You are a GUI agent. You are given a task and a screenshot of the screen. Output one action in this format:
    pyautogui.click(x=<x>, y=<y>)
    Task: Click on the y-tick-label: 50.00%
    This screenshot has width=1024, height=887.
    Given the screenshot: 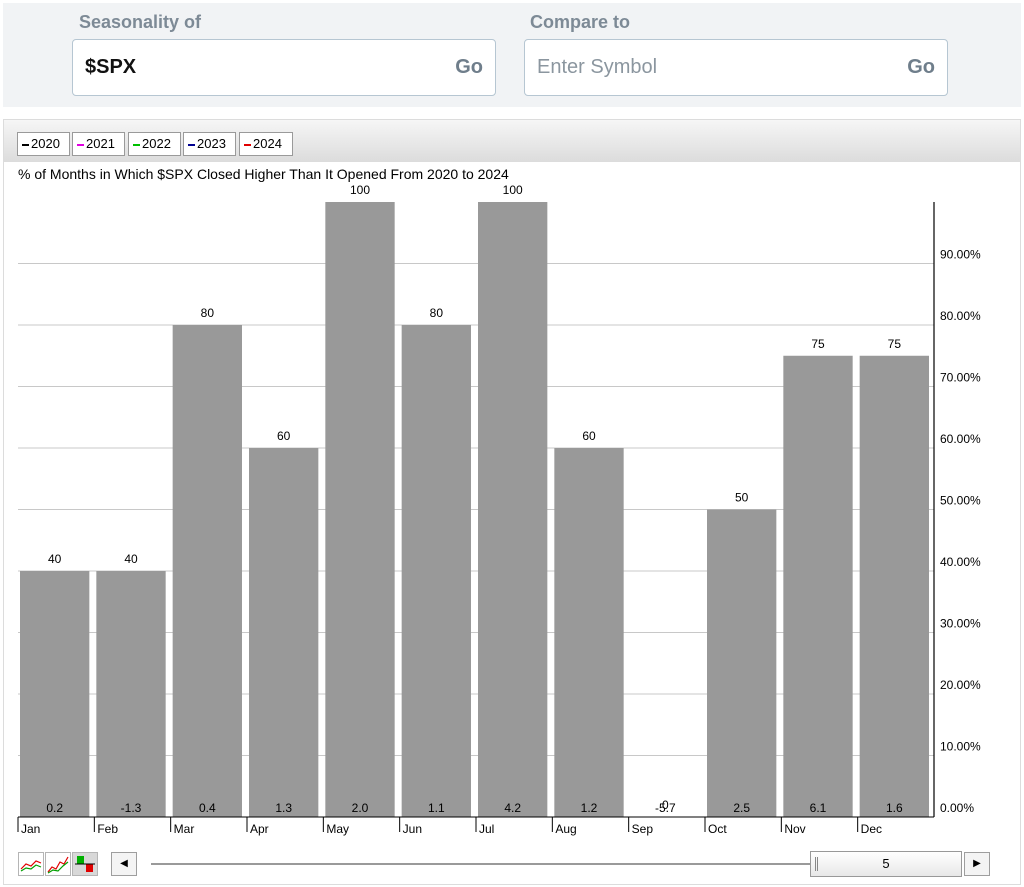 What is the action you would take?
    pyautogui.click(x=960, y=501)
    